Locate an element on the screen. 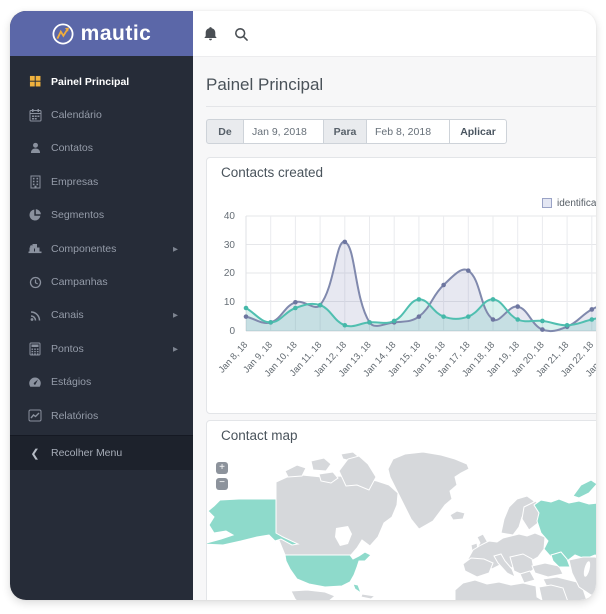 The image size is (606, 614). svg-text: 0 is located at coordinates (232, 331).